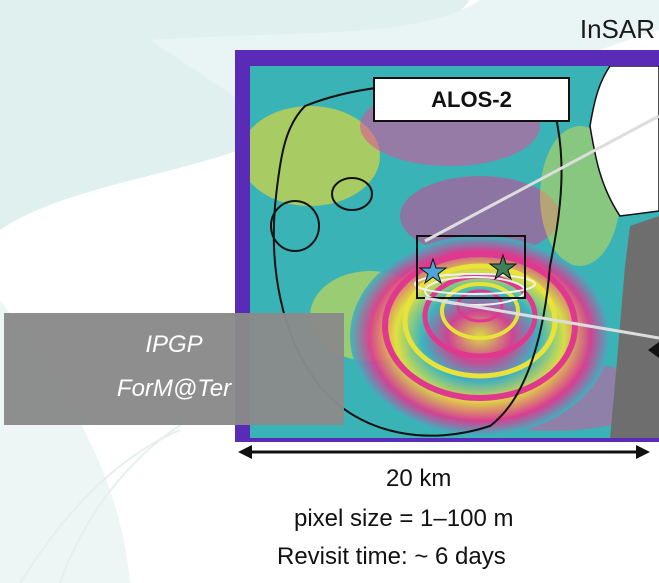  Describe the element at coordinates (404, 518) in the screenshot. I see `pixel-size-text: pixel size = 1–100 m` at that location.